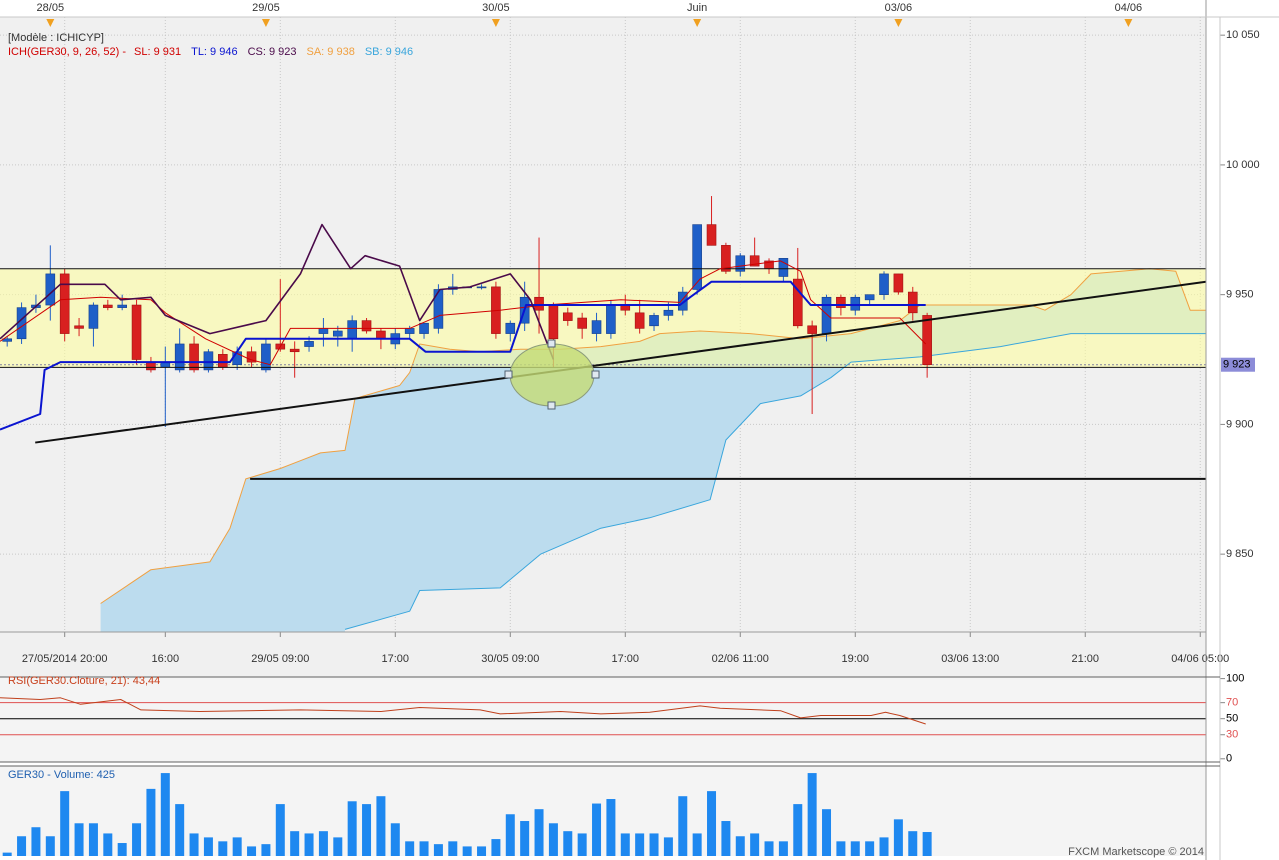 Image resolution: width=1279 pixels, height=860 pixels. What do you see at coordinates (899, 8) in the screenshot?
I see `top-date-label: 03/06` at bounding box center [899, 8].